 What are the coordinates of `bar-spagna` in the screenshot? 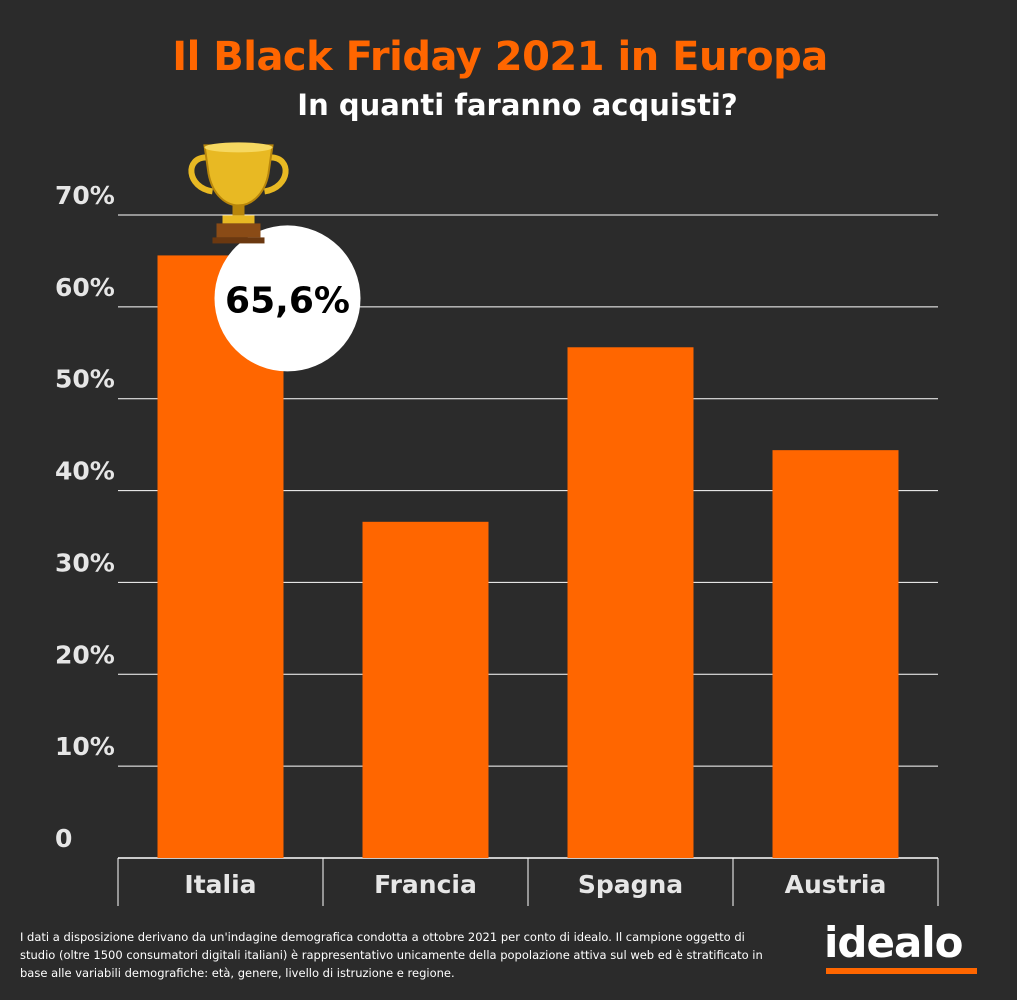 It's located at (630, 602).